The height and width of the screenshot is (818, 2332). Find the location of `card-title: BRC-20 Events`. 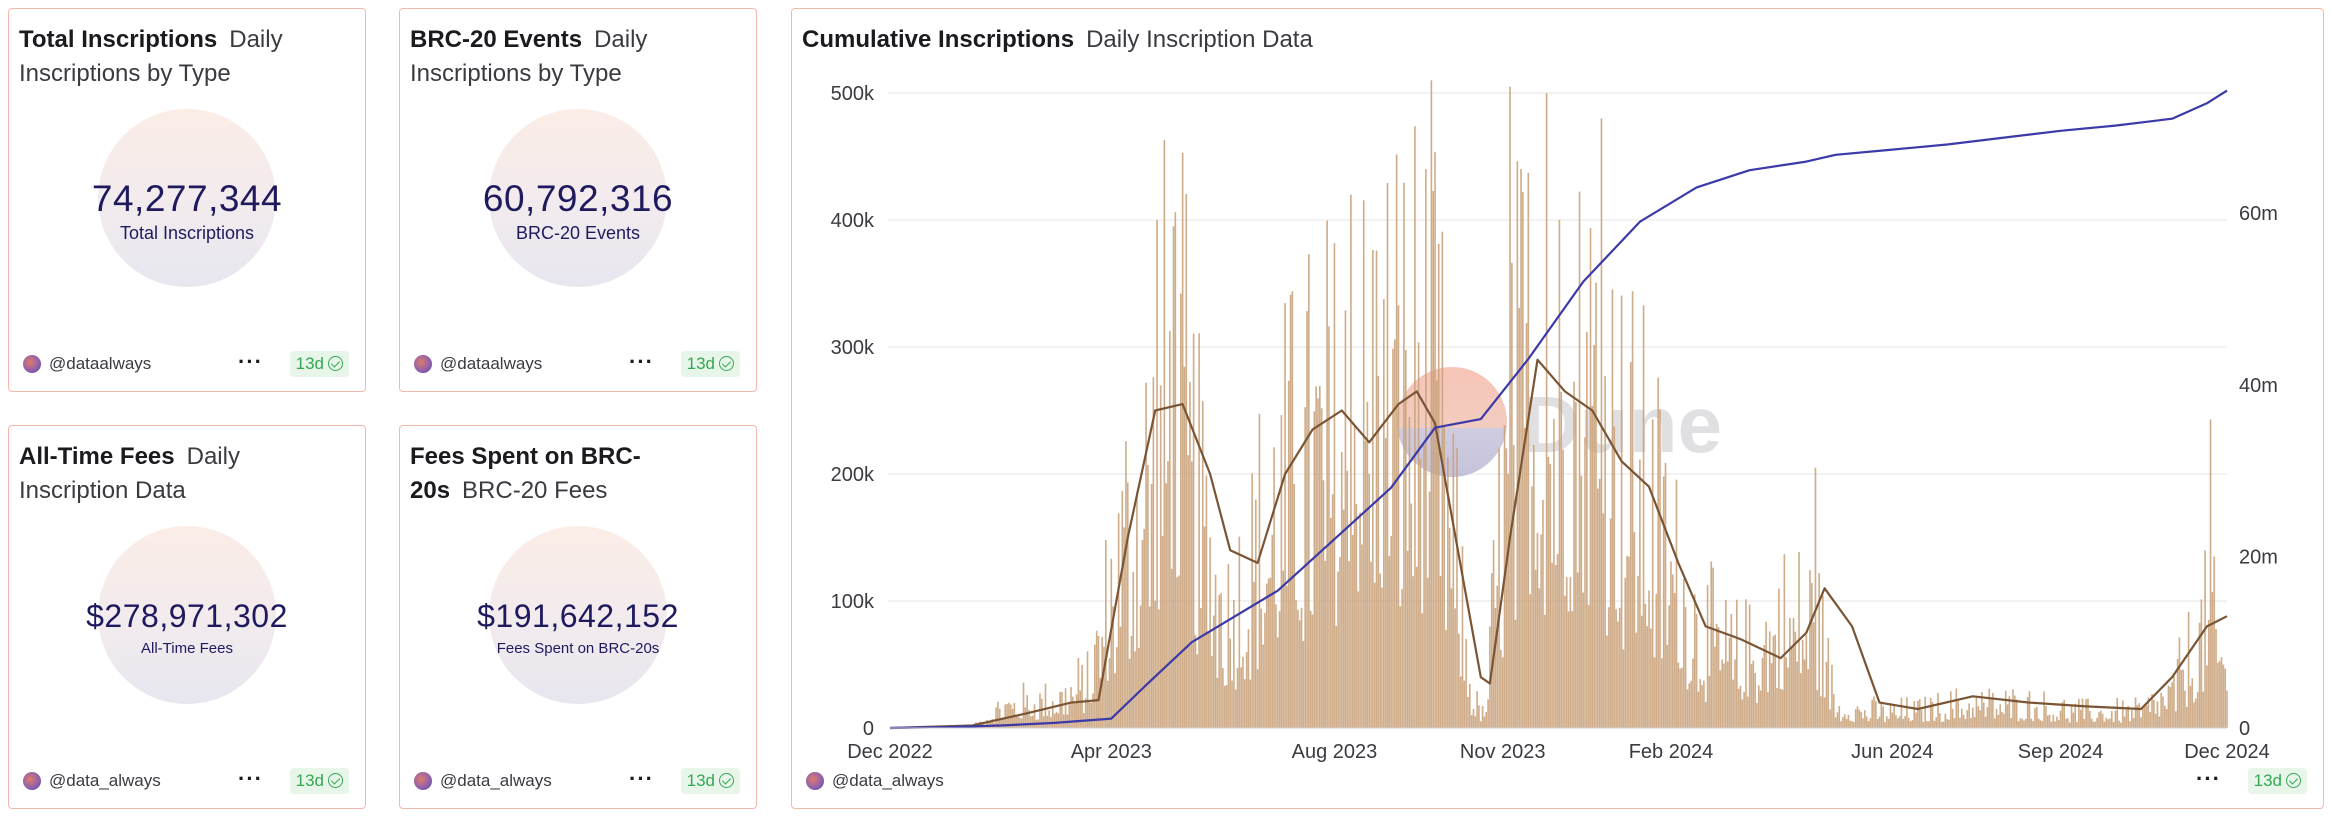

card-title: BRC-20 Events is located at coordinates (496, 39).